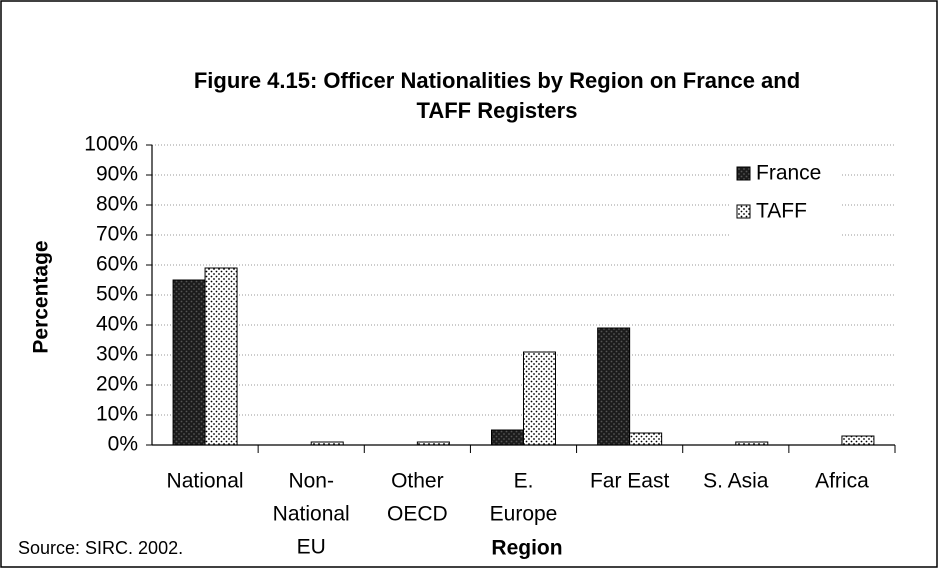 This screenshot has height=568, width=938. Describe the element at coordinates (41, 296) in the screenshot. I see `y-axis-label: Percentage` at that location.